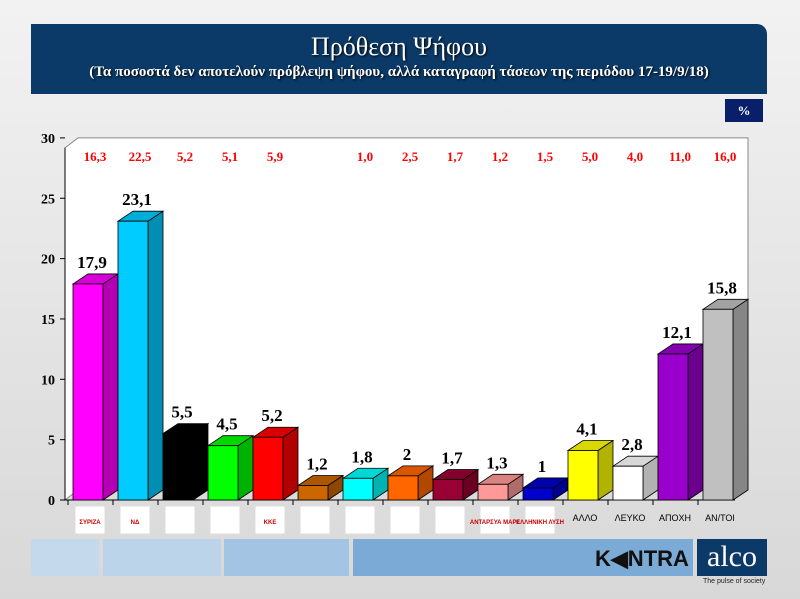  Describe the element at coordinates (642, 558) in the screenshot. I see `kontra-logo: K◀NTRA` at that location.